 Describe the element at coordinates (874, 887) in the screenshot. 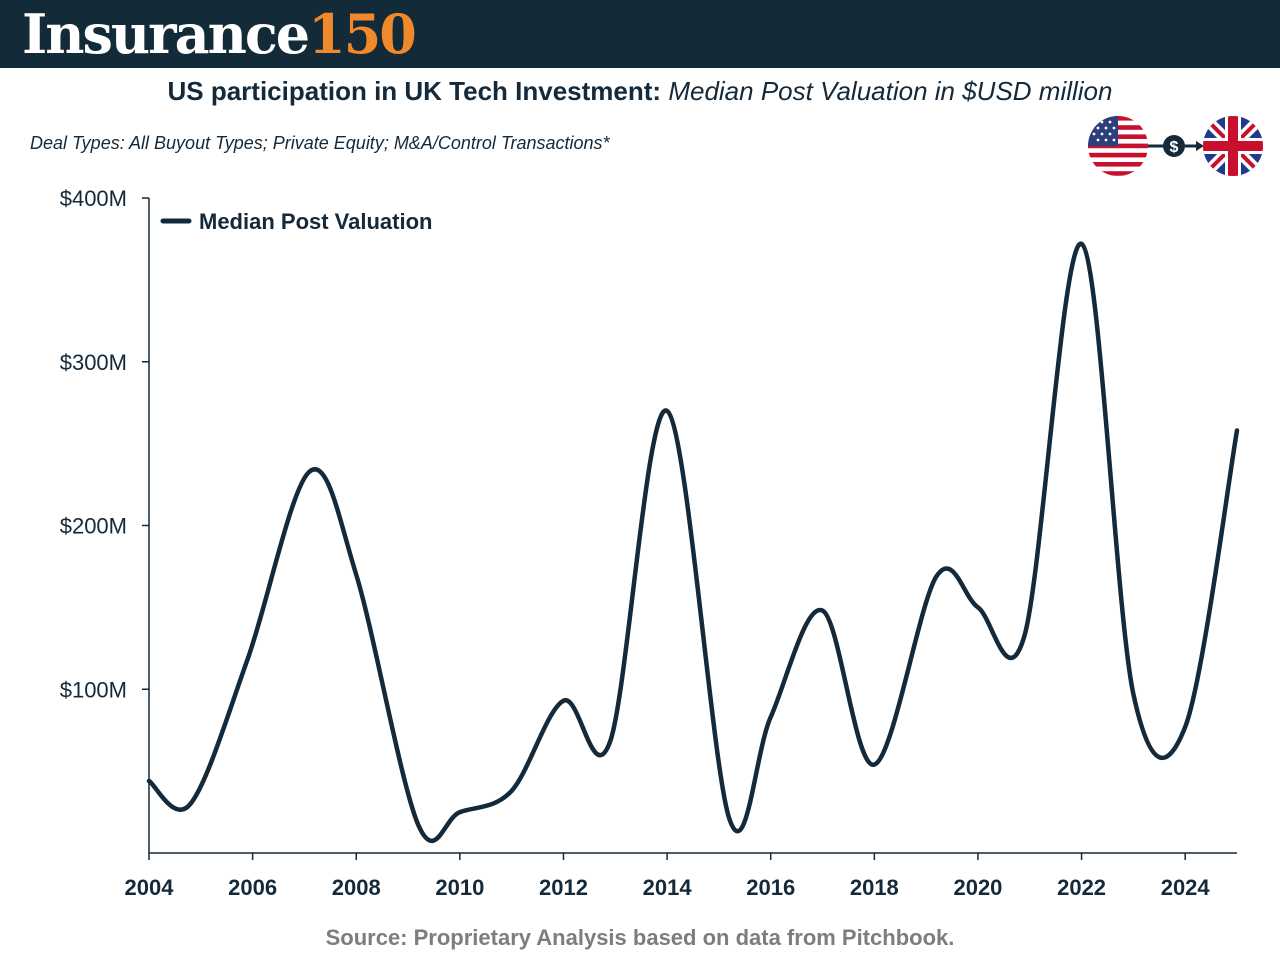

I see `x-tick-label: 2018` at that location.